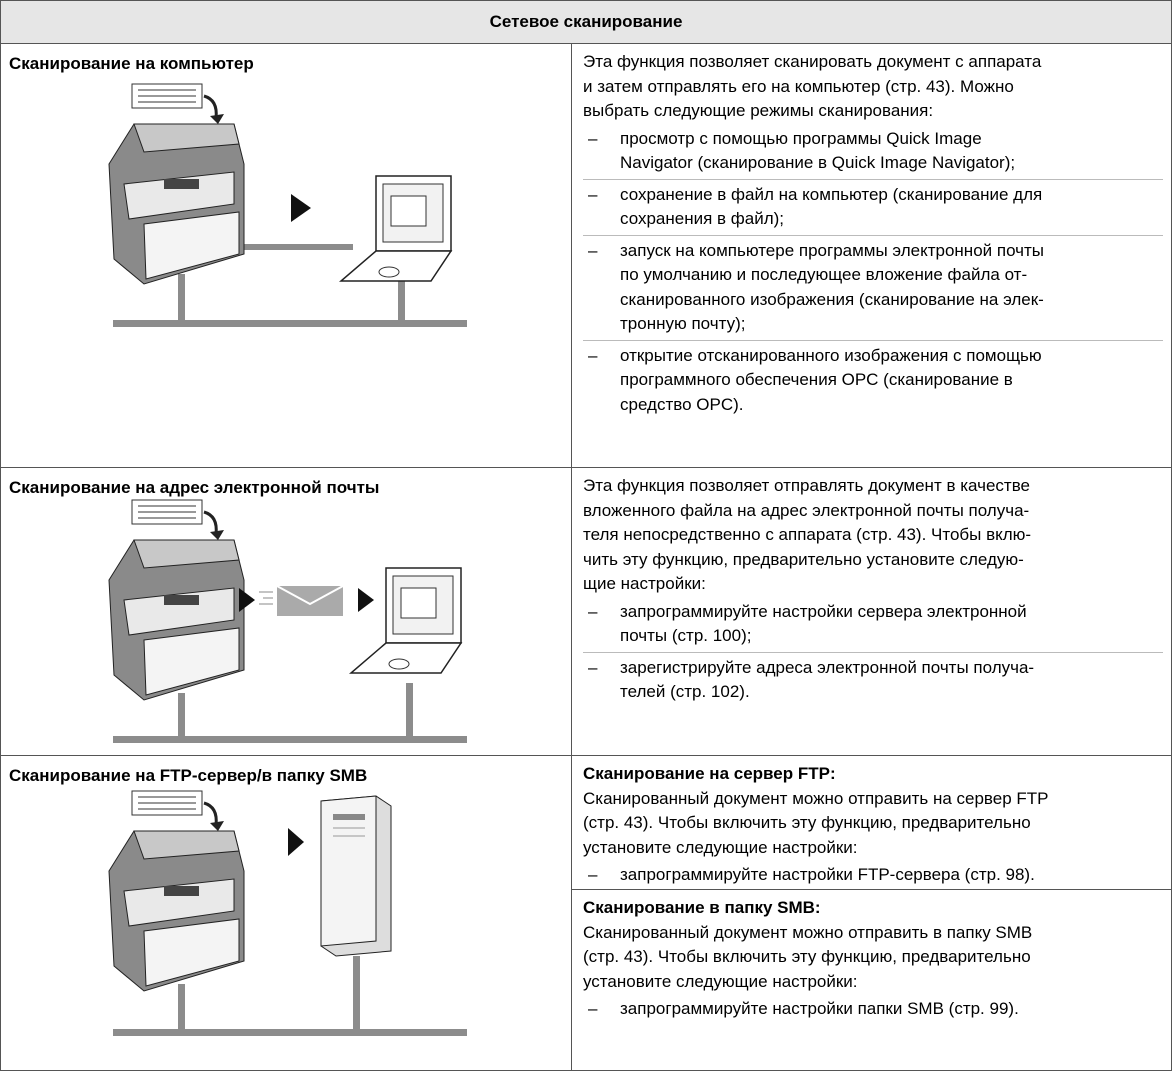 The width and height of the screenshot is (1172, 1071). Describe the element at coordinates (709, 773) in the screenshot. I see `section-heading: Сканирование на сервер FTP:` at that location.